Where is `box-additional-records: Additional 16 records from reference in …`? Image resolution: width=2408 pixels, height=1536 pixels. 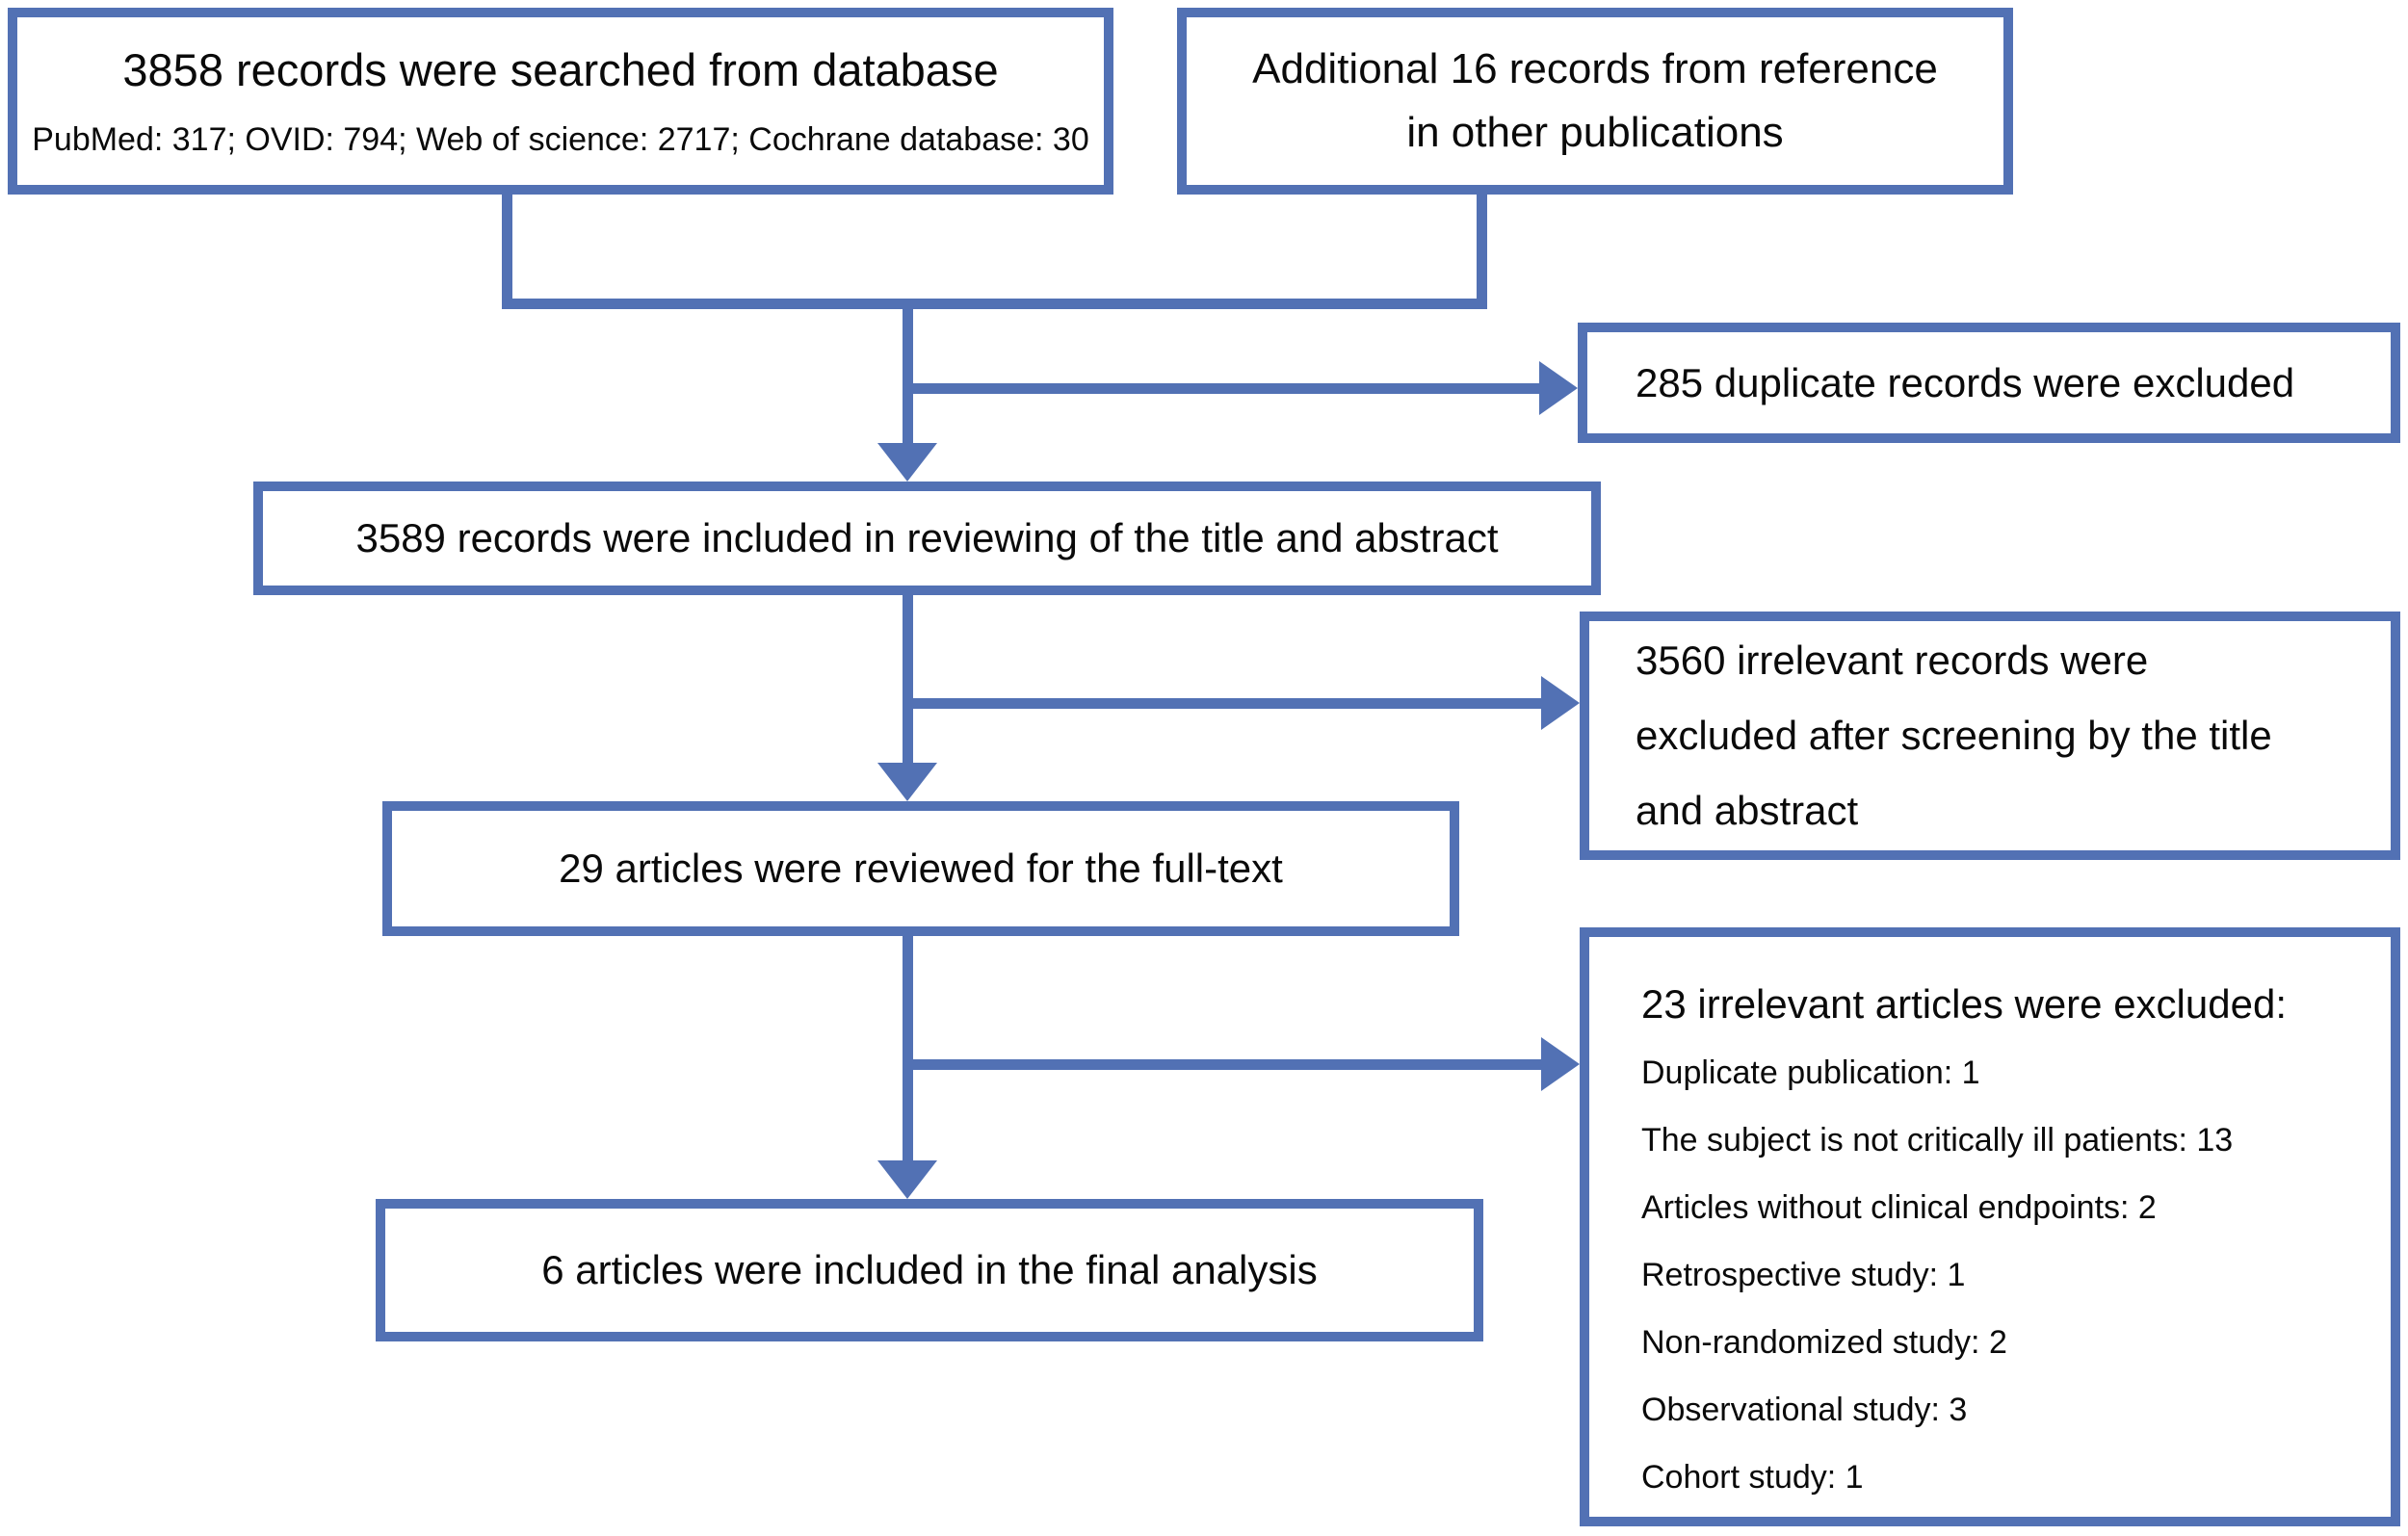 box-additional-records: Additional 16 records from reference in … is located at coordinates (1595, 101).